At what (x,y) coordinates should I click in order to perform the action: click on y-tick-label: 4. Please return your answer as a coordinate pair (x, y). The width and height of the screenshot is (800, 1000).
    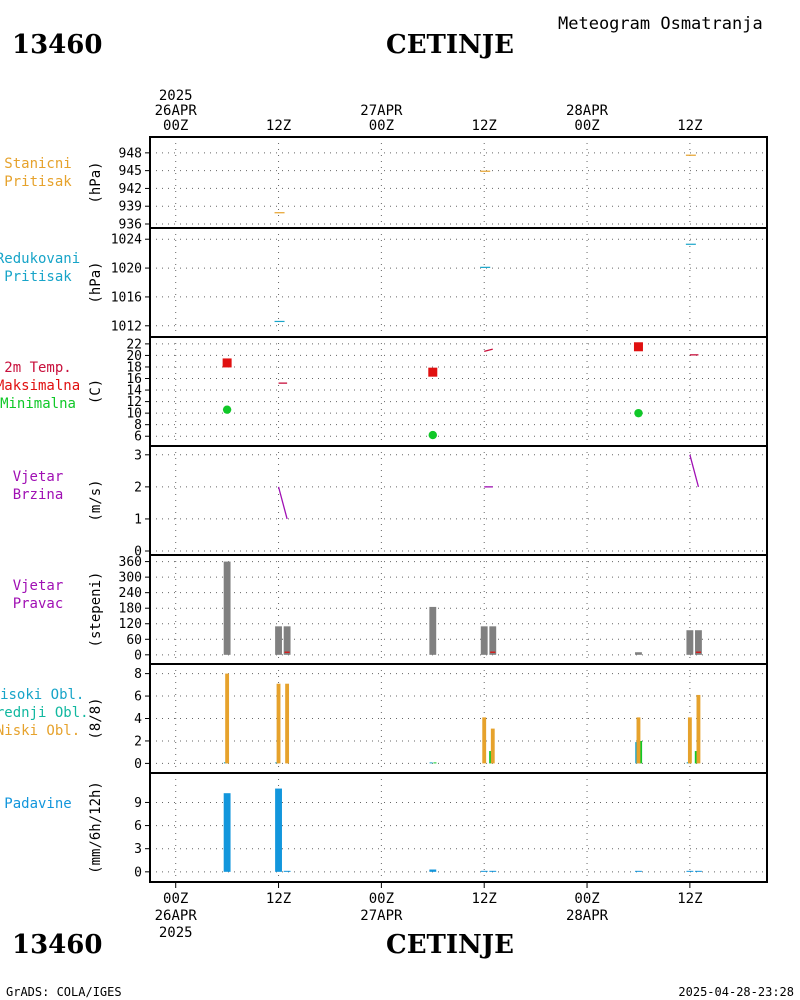
    Looking at the image, I should click on (138, 719).